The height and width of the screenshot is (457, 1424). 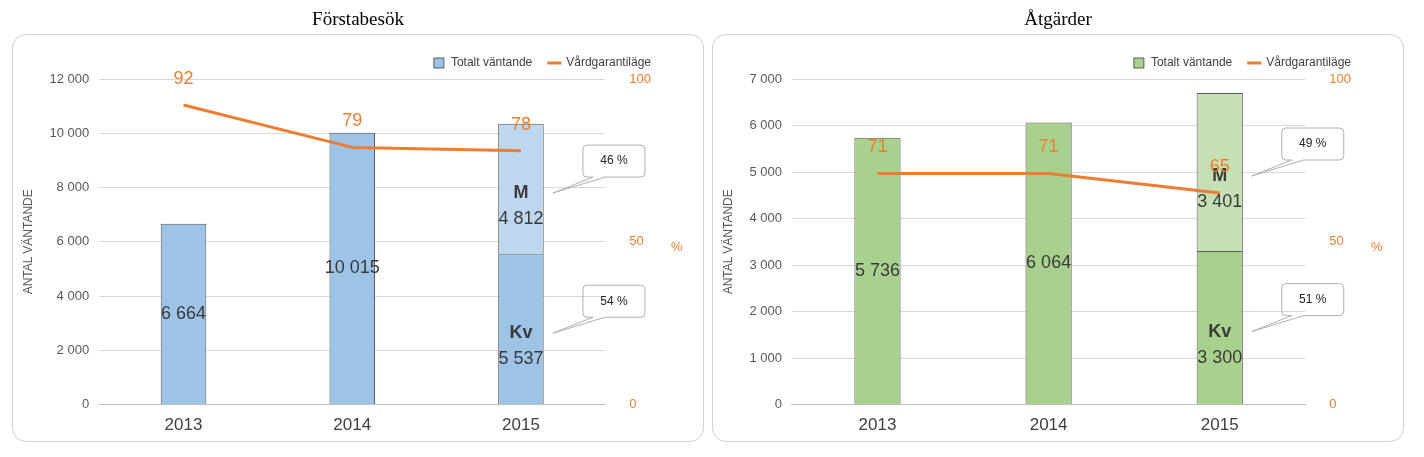 I want to click on data-label: 5 736, so click(x=877, y=269).